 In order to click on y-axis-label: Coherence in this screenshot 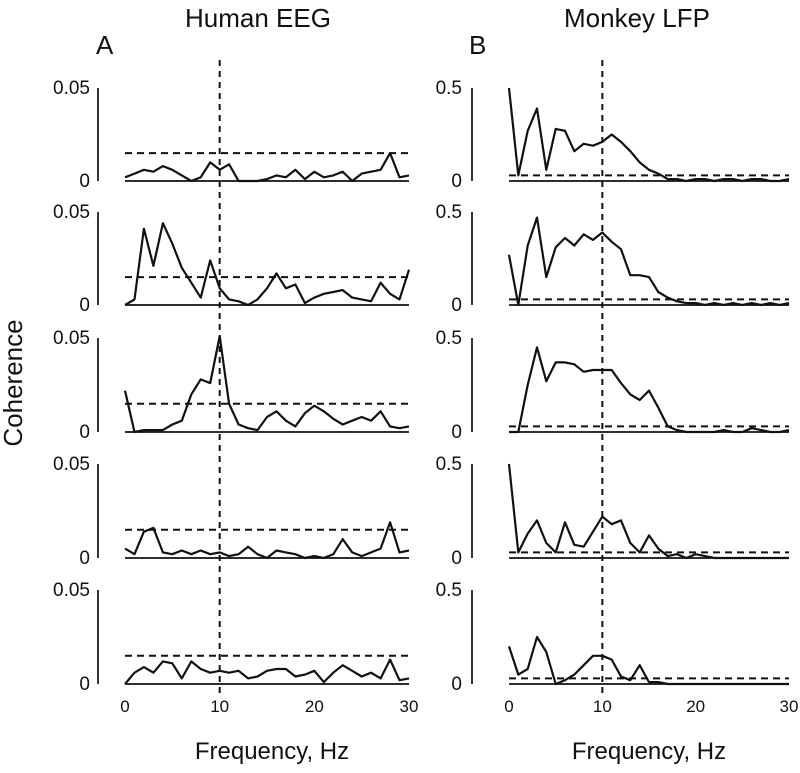, I will do `click(14, 382)`.